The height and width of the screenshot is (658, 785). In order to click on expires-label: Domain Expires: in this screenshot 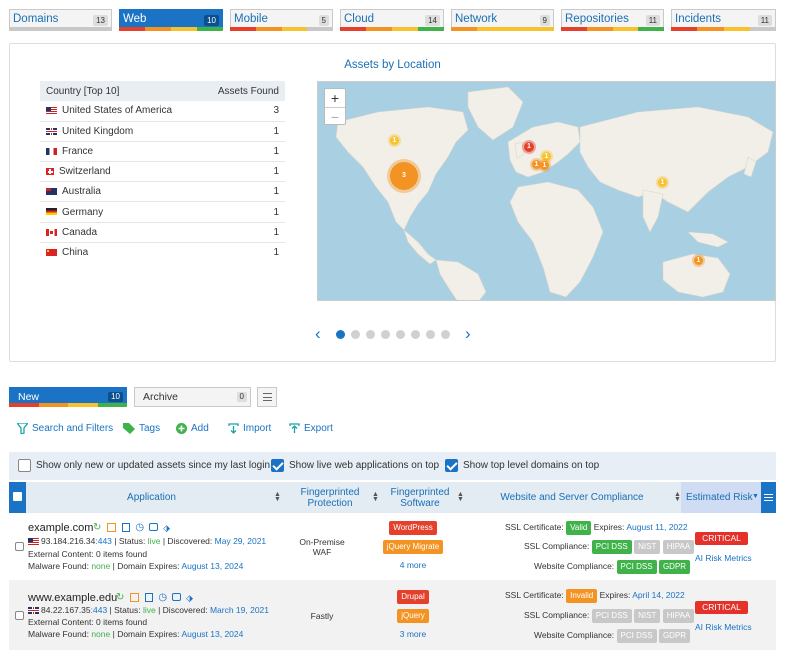, I will do `click(148, 566)`.